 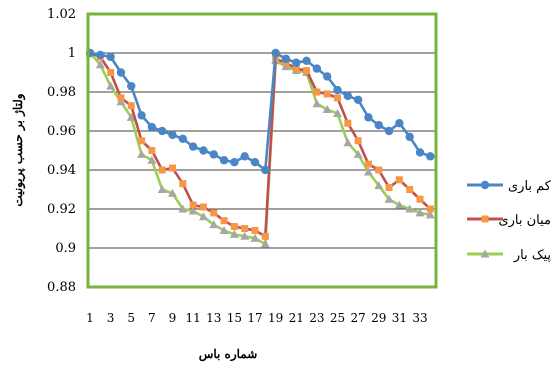 I want to click on legend-label: کم باری, so click(x=530, y=186).